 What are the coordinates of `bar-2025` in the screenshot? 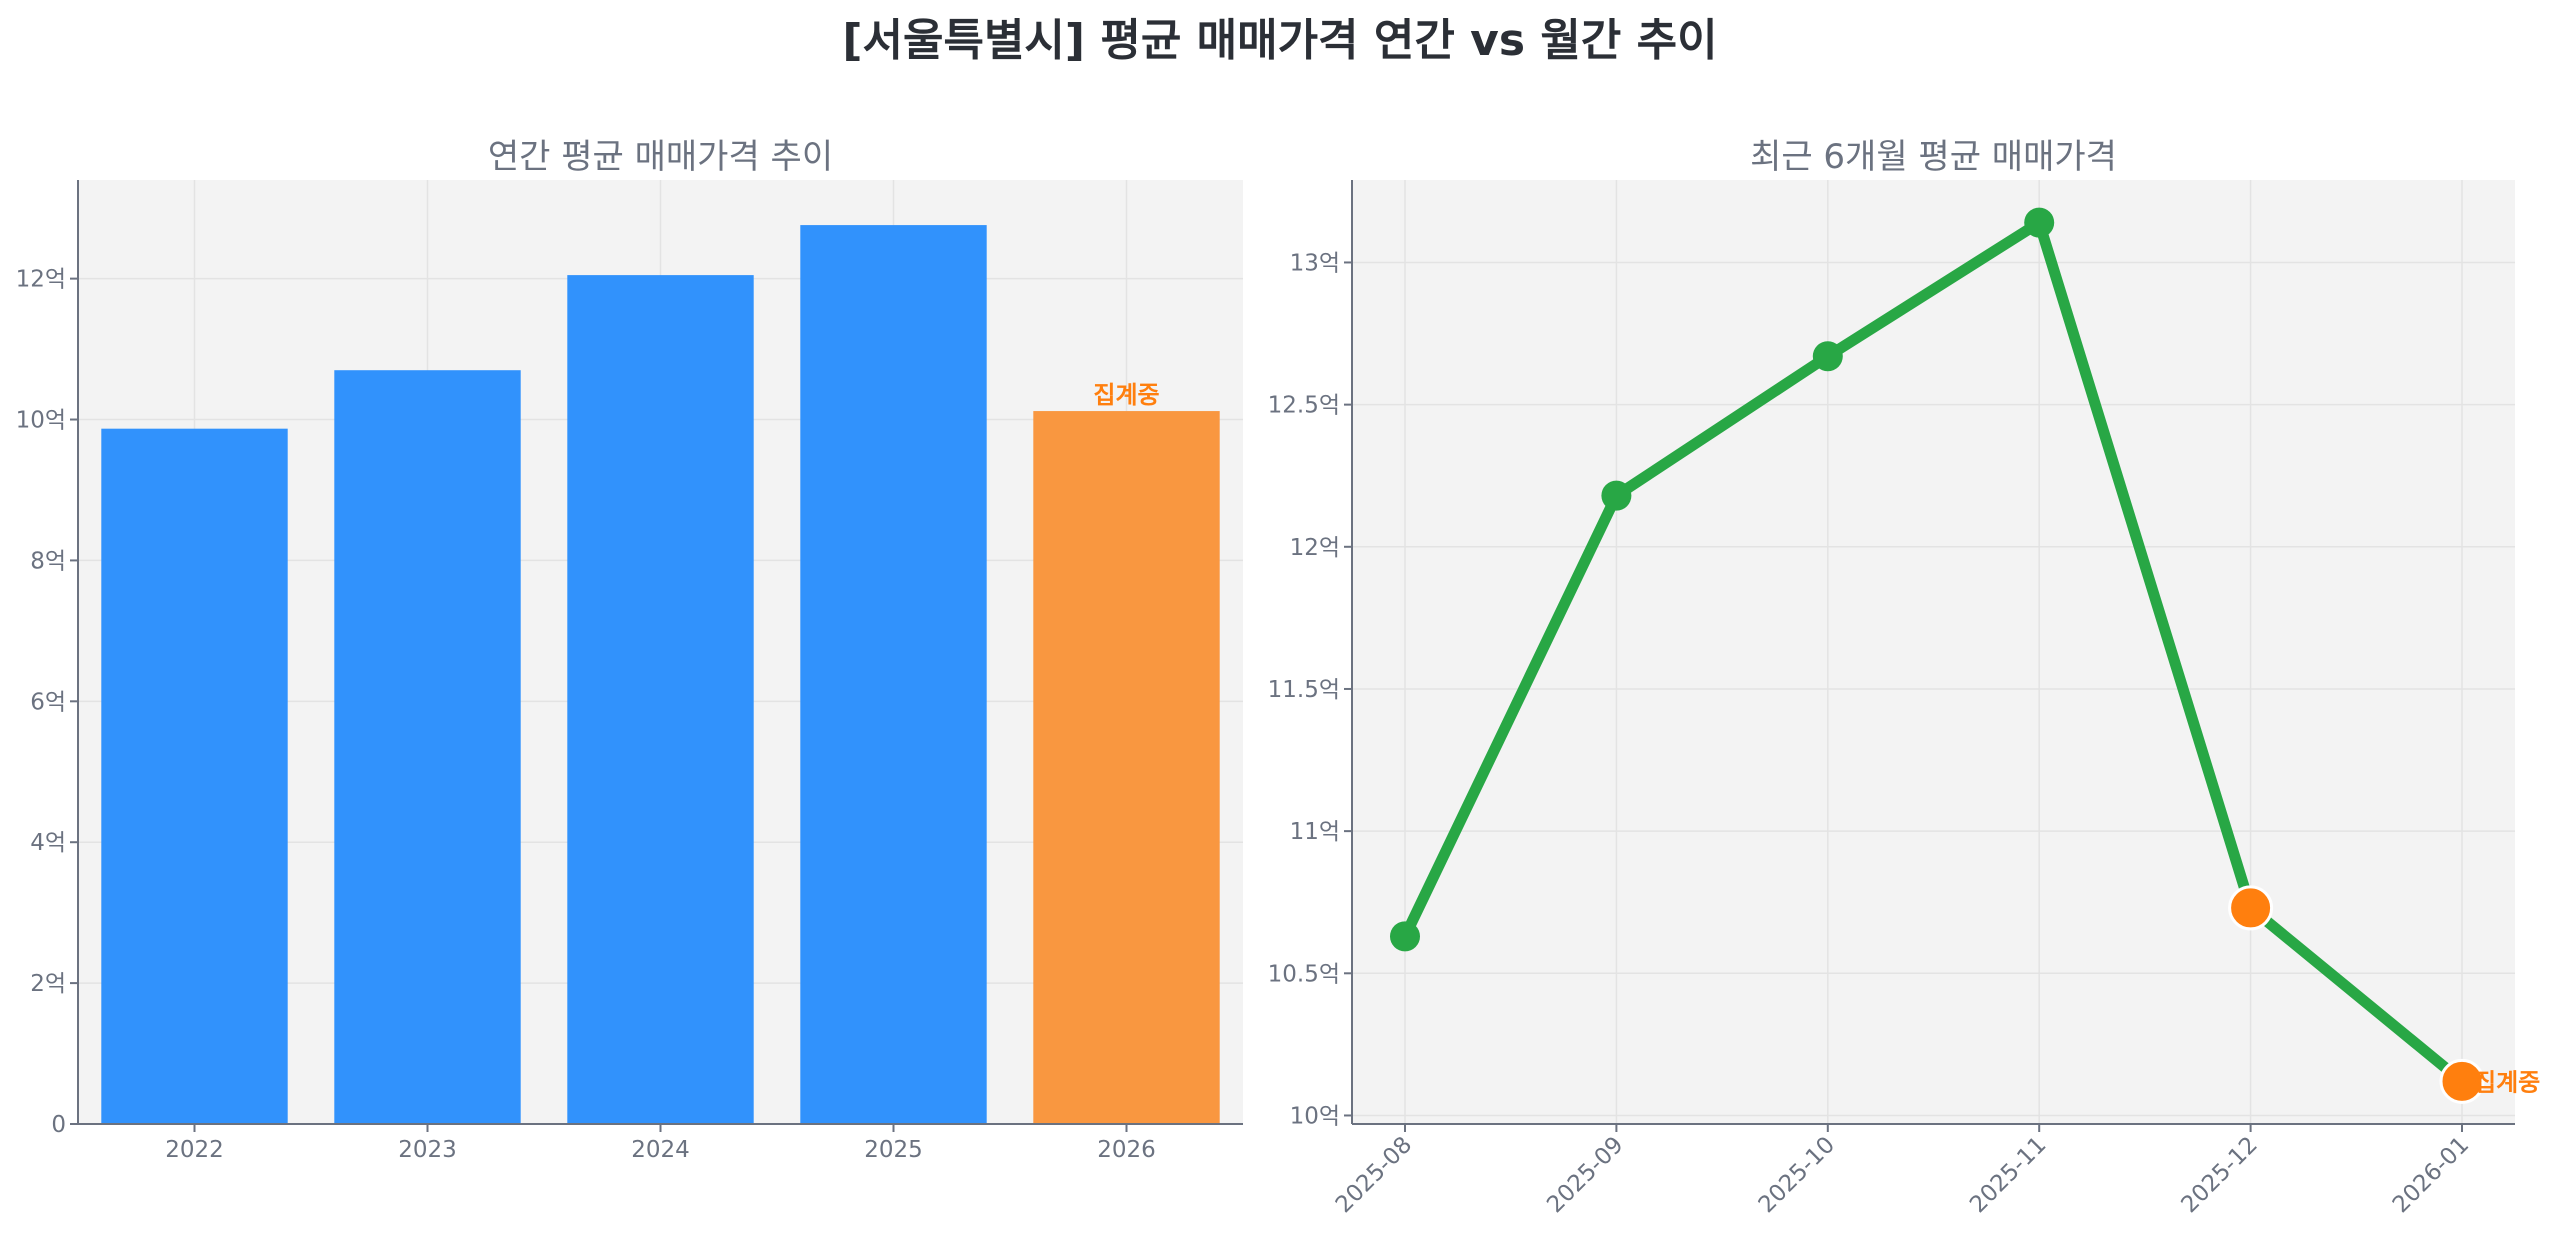 It's located at (893, 675).